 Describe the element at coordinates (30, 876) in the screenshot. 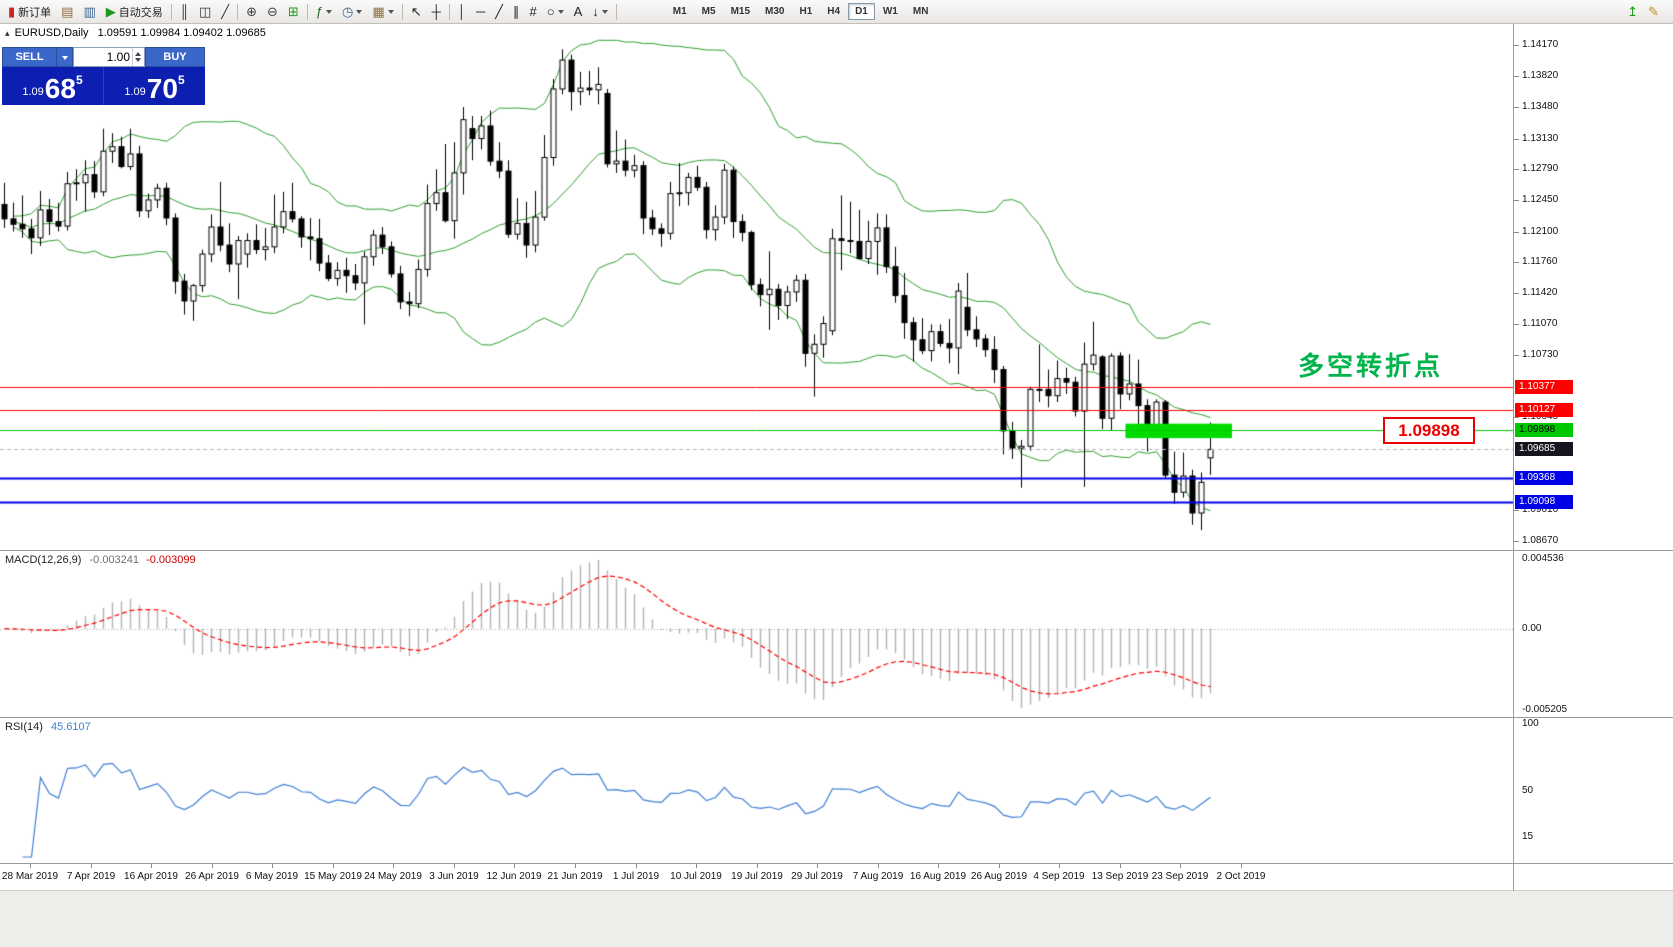

I see `date-label: 28 Mar 2019` at that location.